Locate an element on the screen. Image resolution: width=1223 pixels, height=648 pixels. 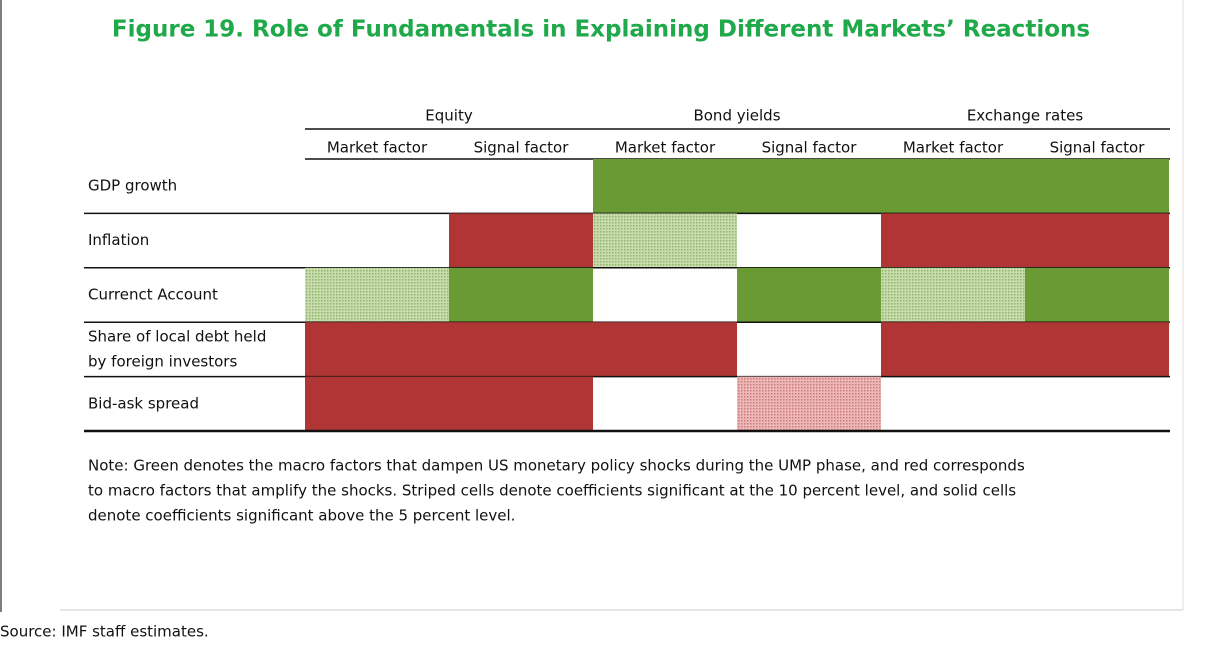
row-label: Inflation is located at coordinates (118, 240).